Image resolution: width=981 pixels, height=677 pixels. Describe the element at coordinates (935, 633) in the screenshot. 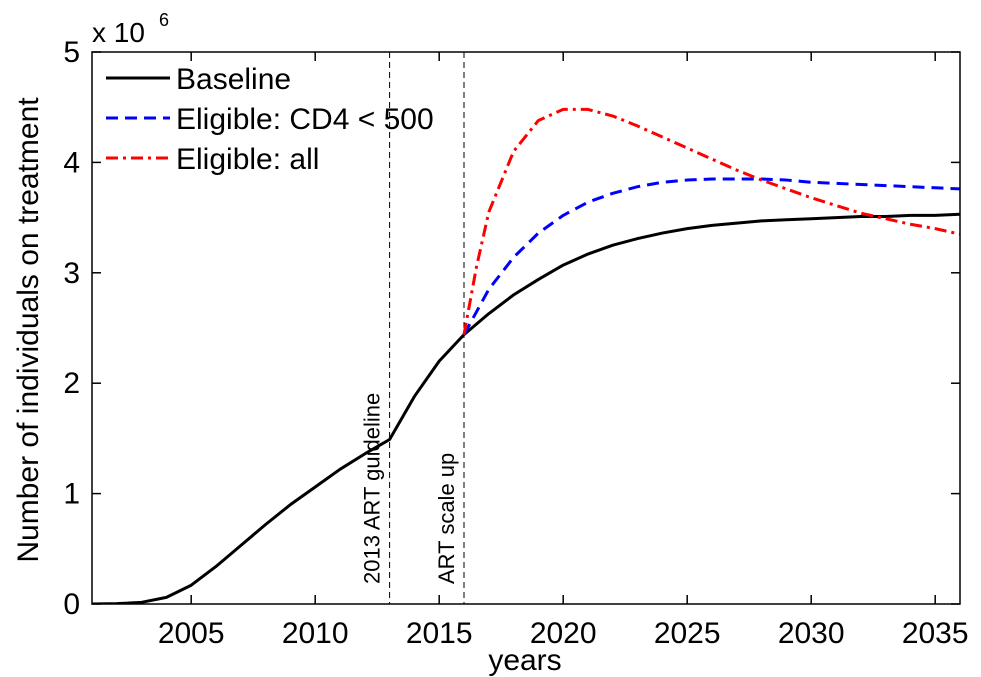

I see `x-tick-label-2035: 2035` at that location.